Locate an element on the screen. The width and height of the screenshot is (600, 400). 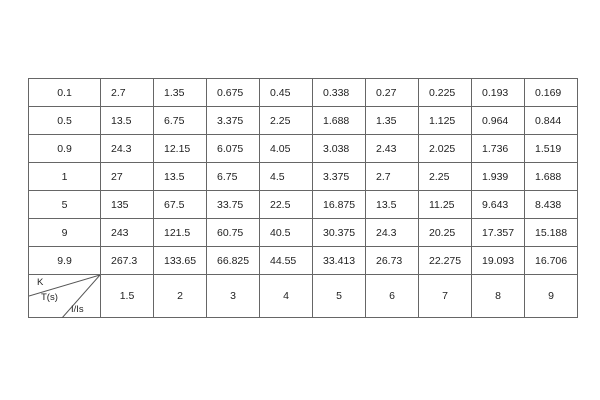
k-value: 5 is located at coordinates (64, 204).